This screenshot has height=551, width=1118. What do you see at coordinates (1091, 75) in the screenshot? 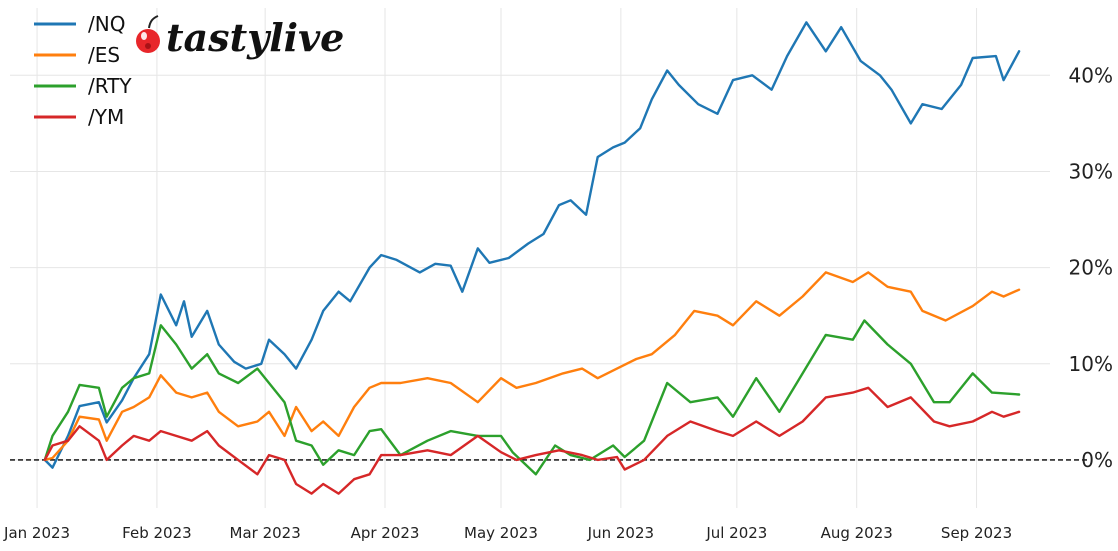
I see `y-tick-label: 40%` at bounding box center [1091, 75].